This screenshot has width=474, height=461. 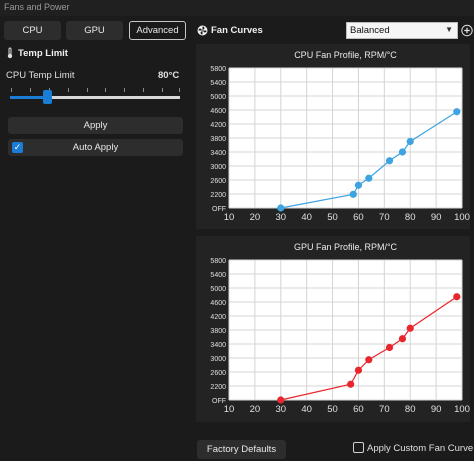 What do you see at coordinates (29, 97) in the screenshot?
I see `slider-fill` at bounding box center [29, 97].